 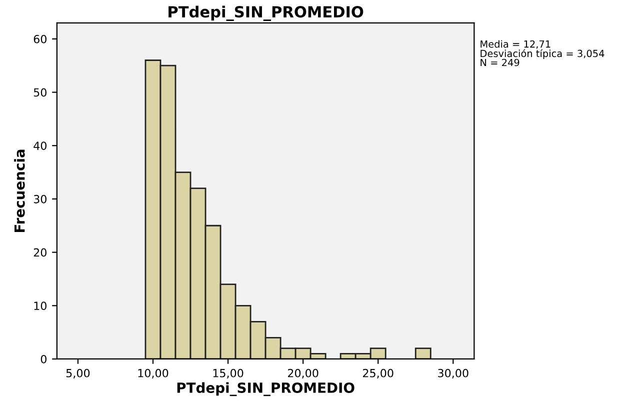 What do you see at coordinates (40, 306) in the screenshot?
I see `y-tick-label: 10` at bounding box center [40, 306].